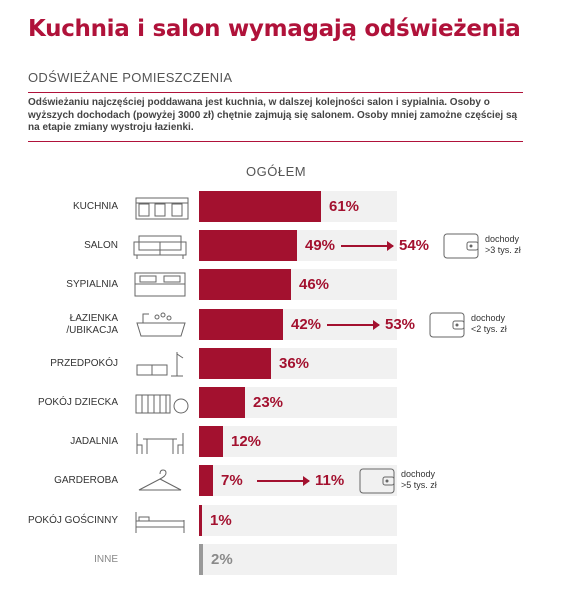 The image size is (588, 591). Describe the element at coordinates (489, 328) in the screenshot. I see `income-note-line: <2 tys. zł` at that location.